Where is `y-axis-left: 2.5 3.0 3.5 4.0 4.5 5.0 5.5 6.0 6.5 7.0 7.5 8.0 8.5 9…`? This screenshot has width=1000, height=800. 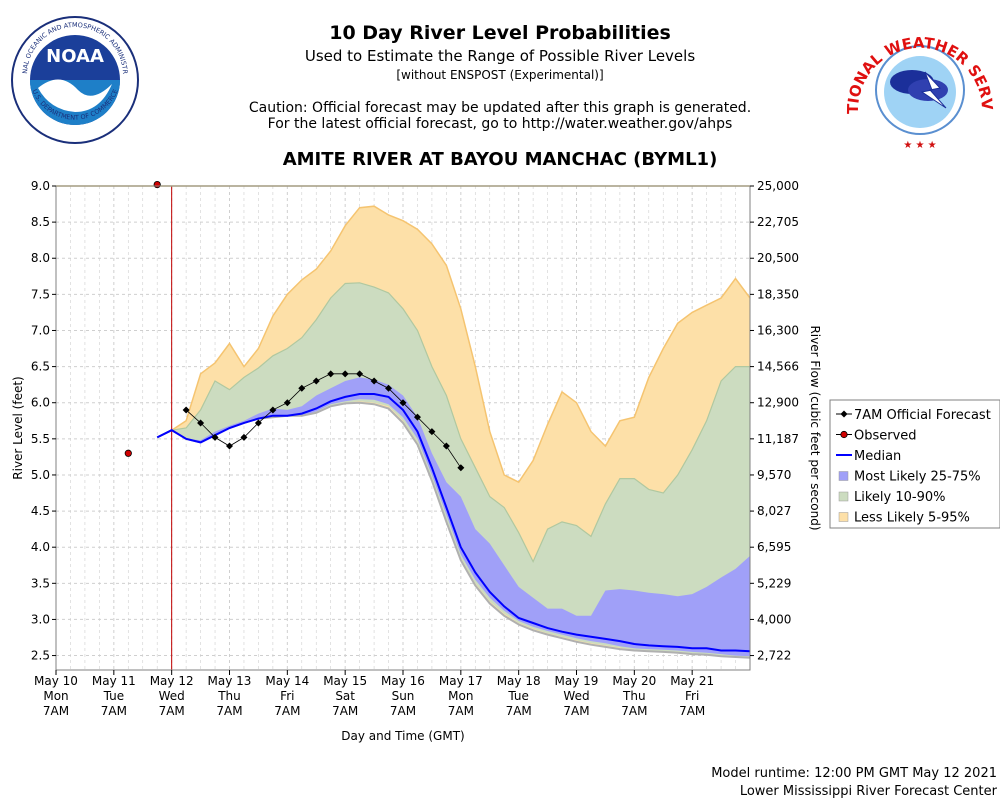
y-axis-left: 2.5 3.0 3.5 4.0 4.5 5.0 5.5 6.0 6.5 7.0 7.5 8.0 8.5 9… is located at coordinates (43, 421).